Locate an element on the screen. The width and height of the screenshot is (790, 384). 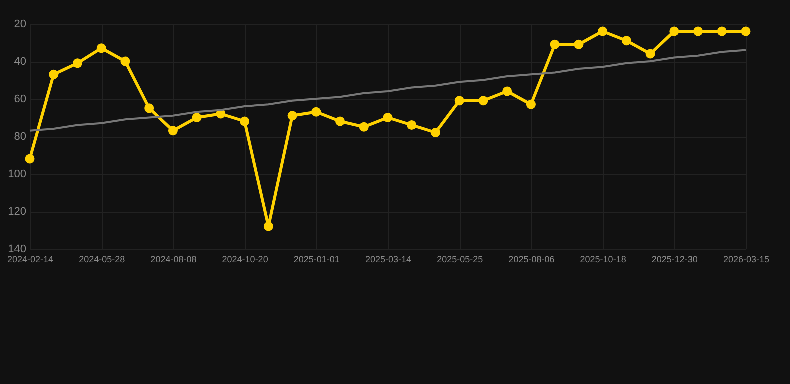
x-tick-label: 2024-10-20 is located at coordinates (245, 259).